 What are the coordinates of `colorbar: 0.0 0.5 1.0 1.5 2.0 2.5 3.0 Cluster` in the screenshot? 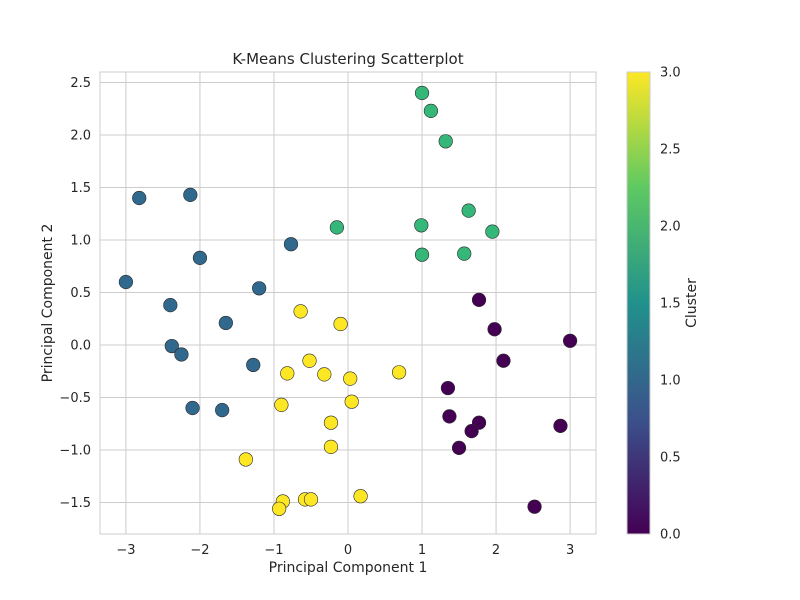 It's located at (663, 304).